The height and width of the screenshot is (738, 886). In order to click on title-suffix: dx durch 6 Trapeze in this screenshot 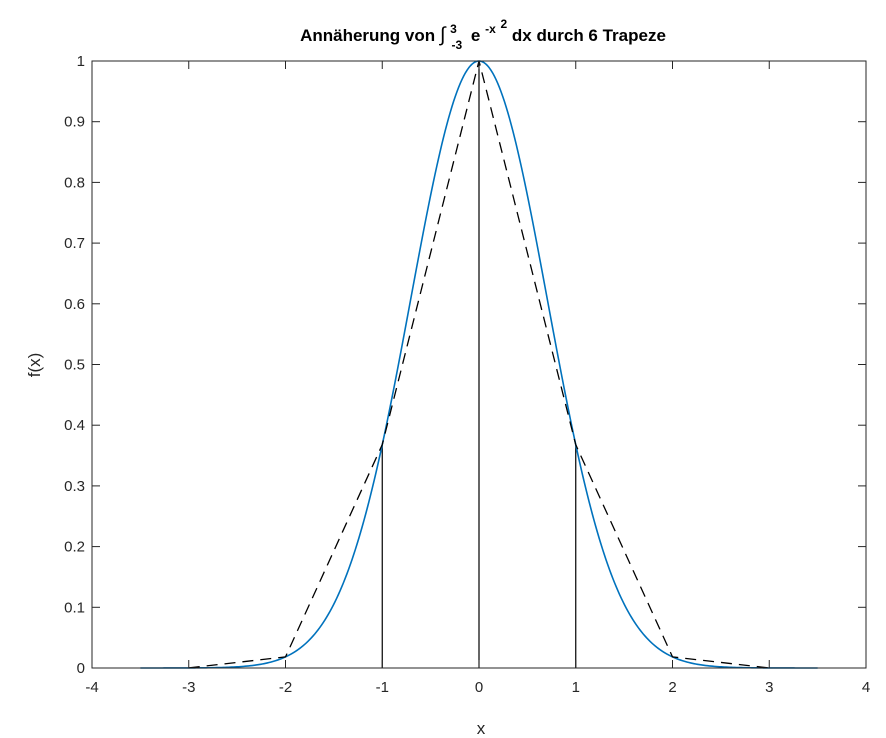, I will do `click(589, 35)`.